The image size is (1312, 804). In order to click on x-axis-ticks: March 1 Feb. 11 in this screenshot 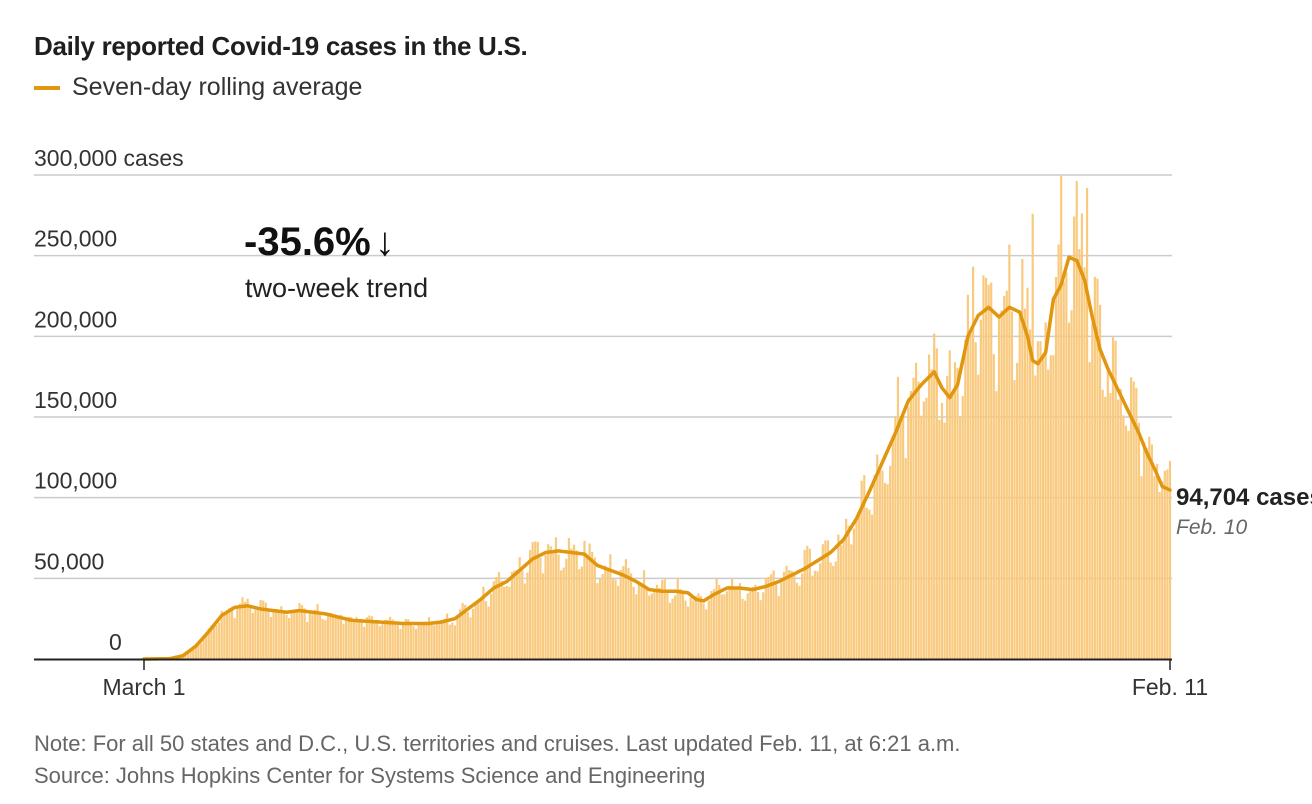, I will do `click(655, 680)`.